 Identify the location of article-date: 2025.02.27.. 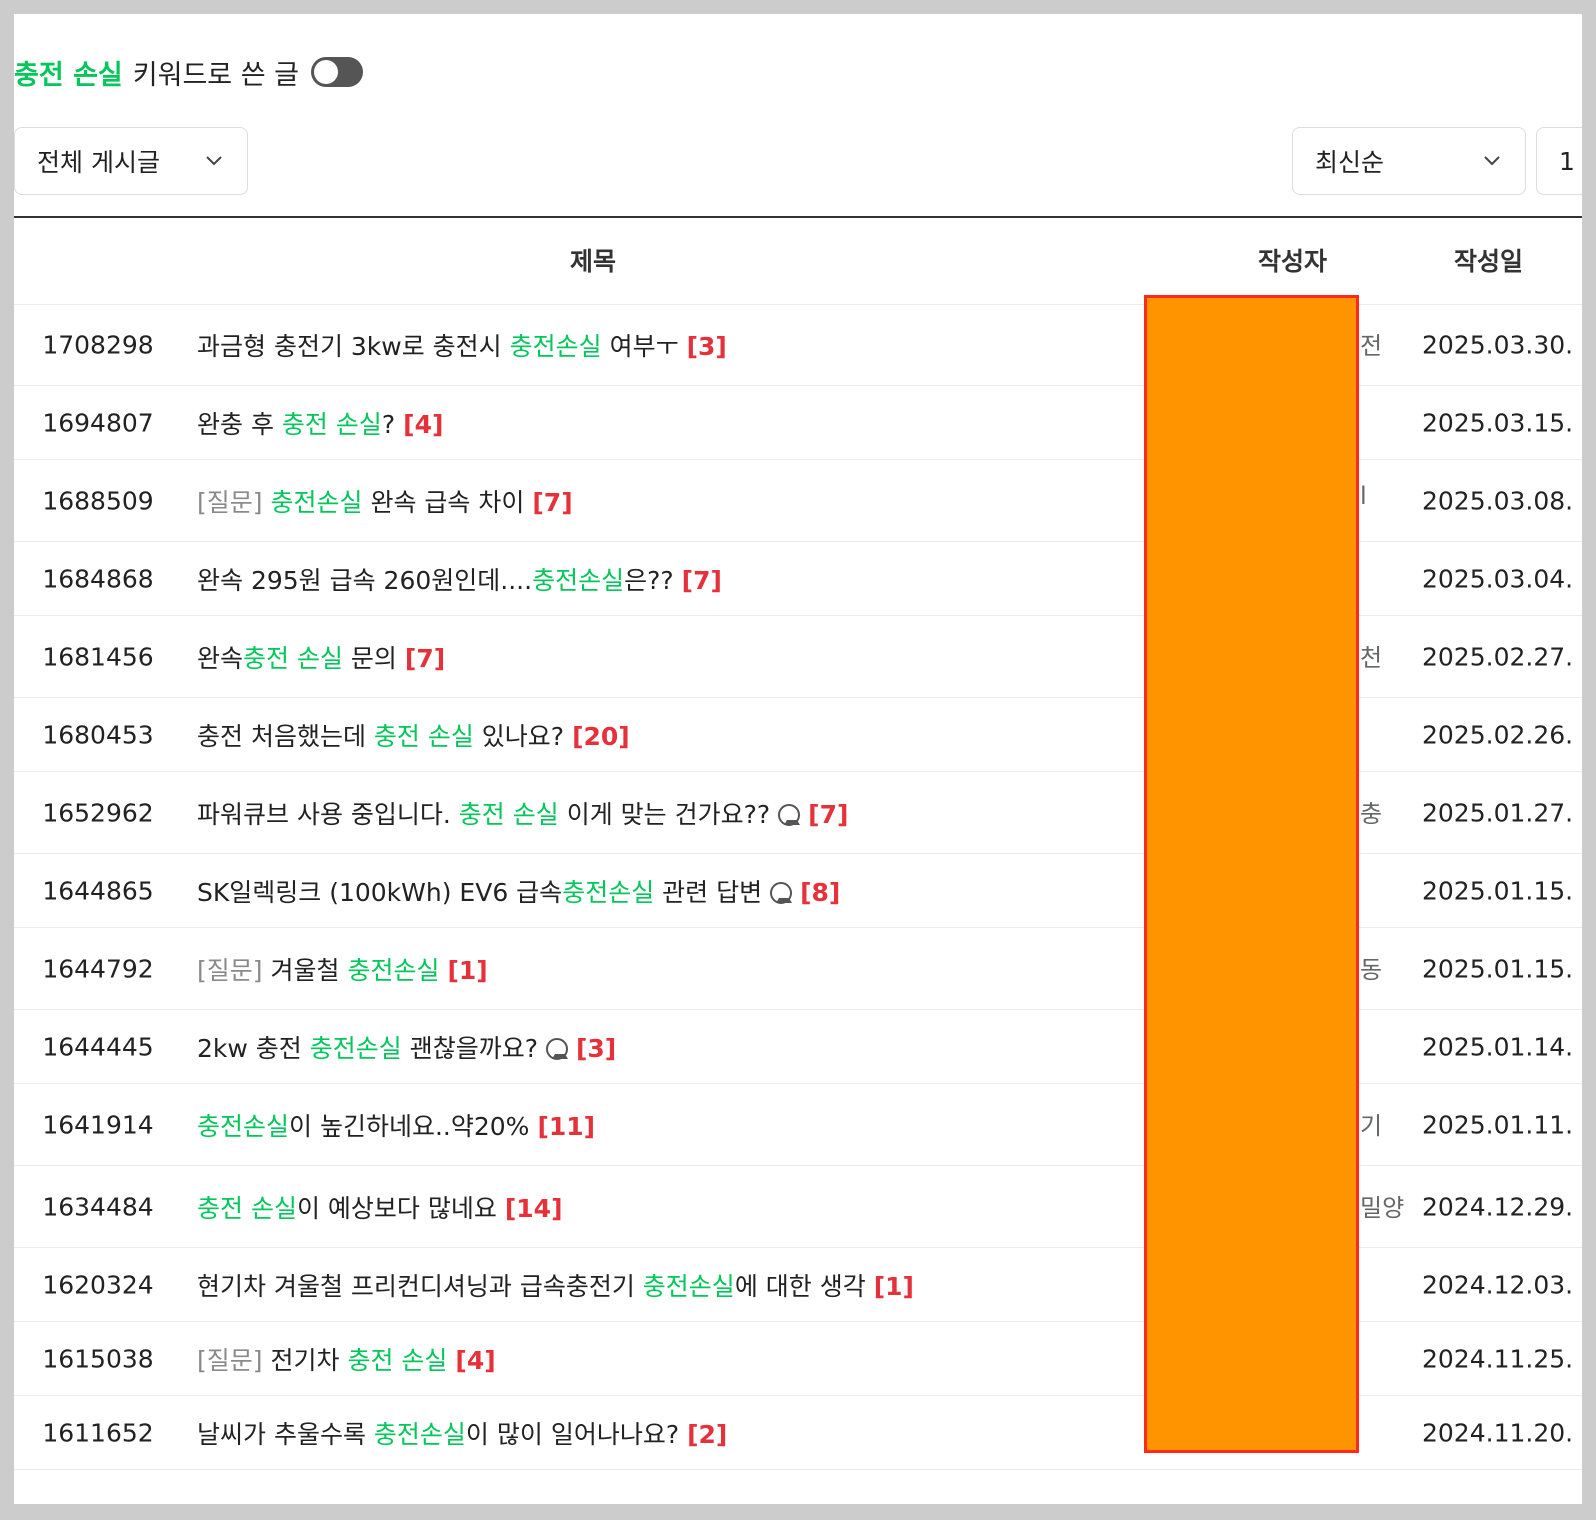
(1498, 656).